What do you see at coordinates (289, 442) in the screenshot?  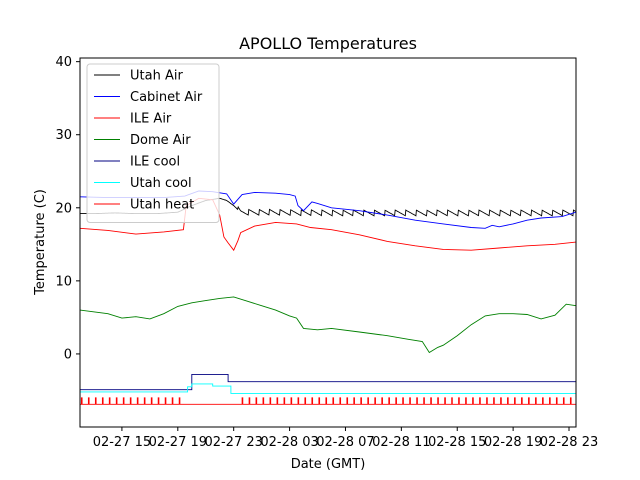 I see `x-tick-label: 02-28 03` at bounding box center [289, 442].